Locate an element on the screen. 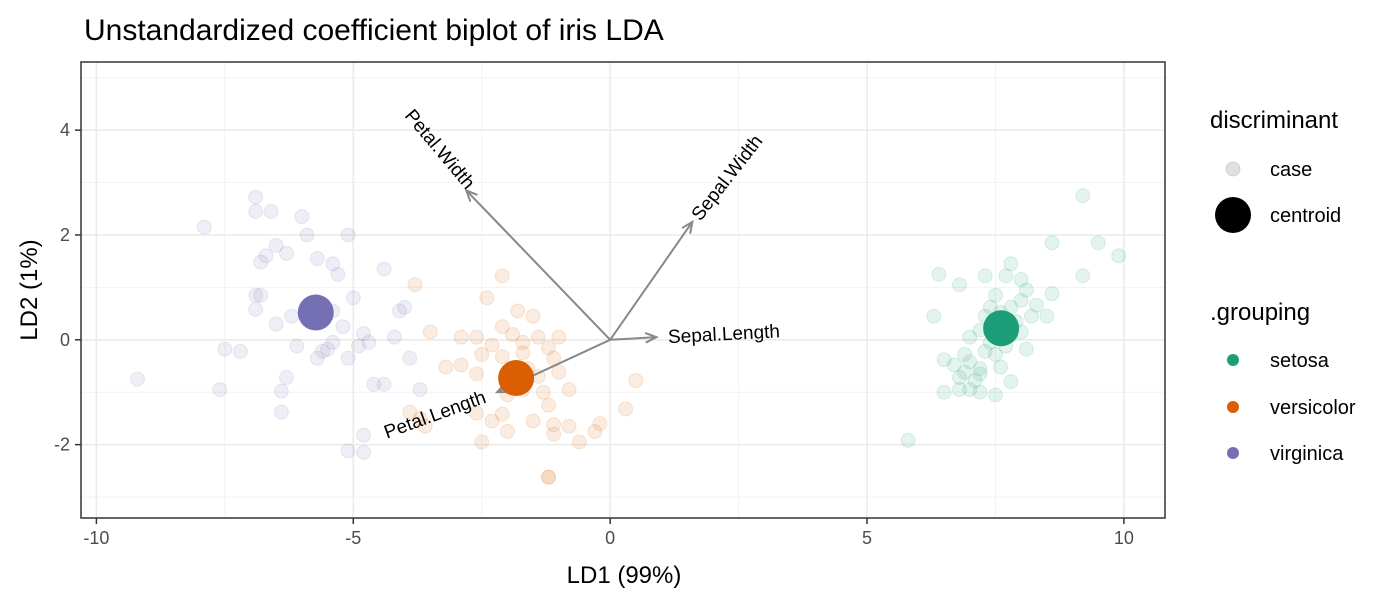  legend-label-versicolor: versicolor is located at coordinates (1313, 408).